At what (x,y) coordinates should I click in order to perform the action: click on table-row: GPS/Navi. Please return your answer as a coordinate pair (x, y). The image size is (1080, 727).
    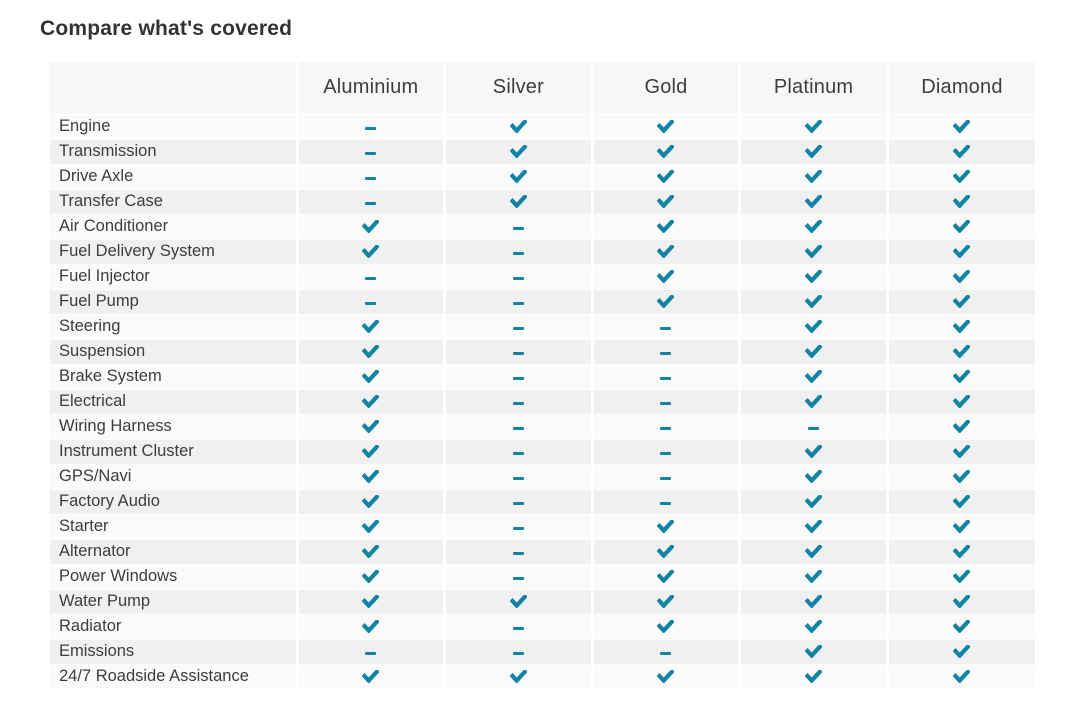
    Looking at the image, I should click on (542, 476).